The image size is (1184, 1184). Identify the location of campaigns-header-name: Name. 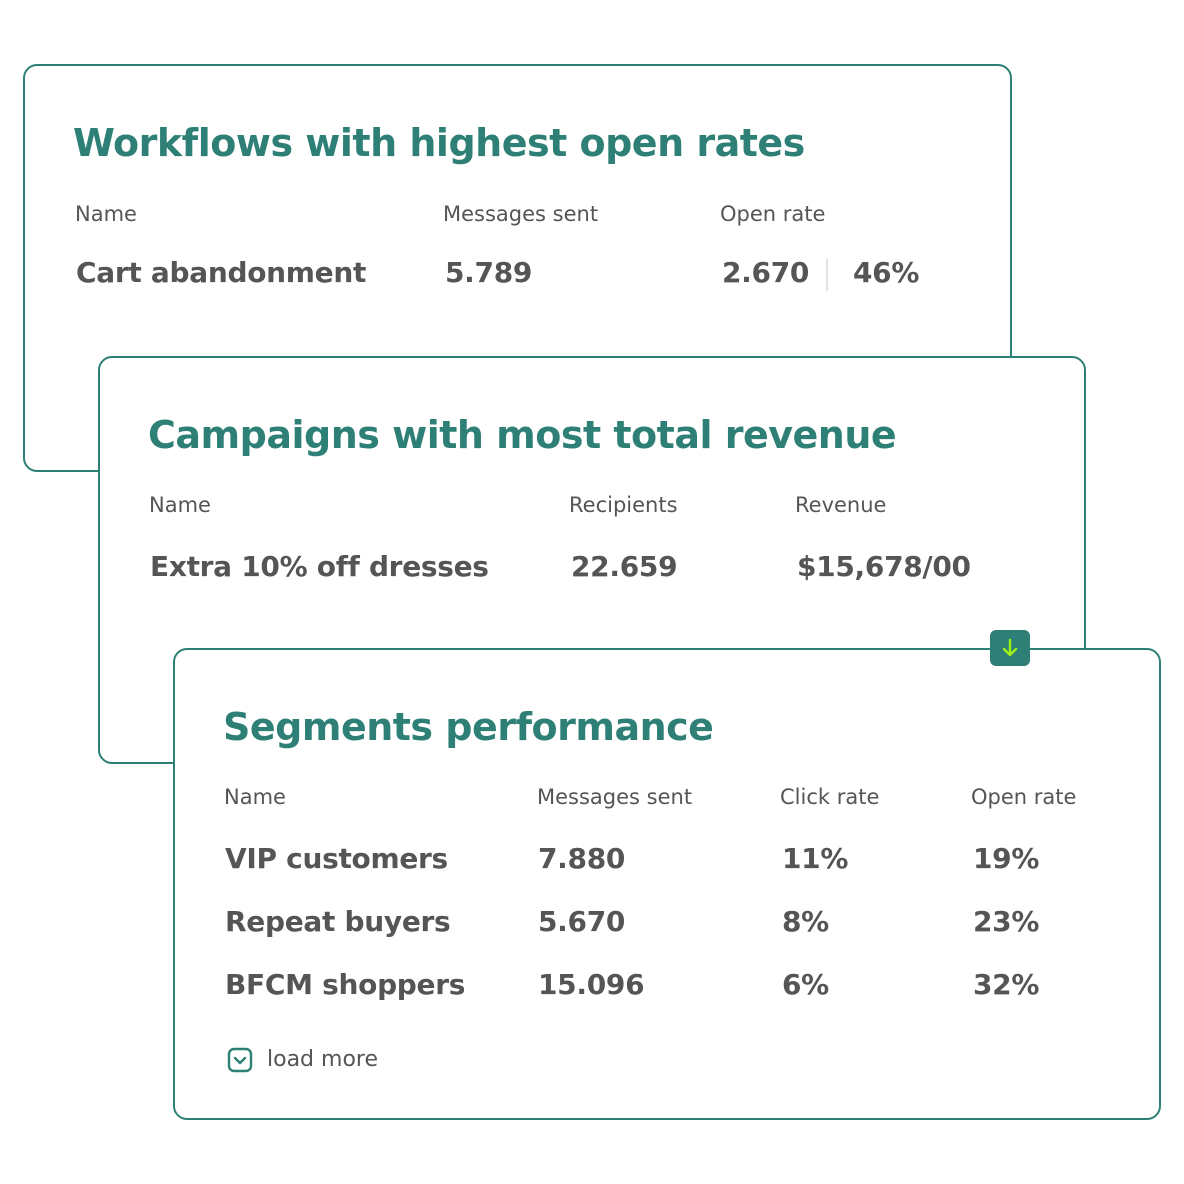
(180, 505).